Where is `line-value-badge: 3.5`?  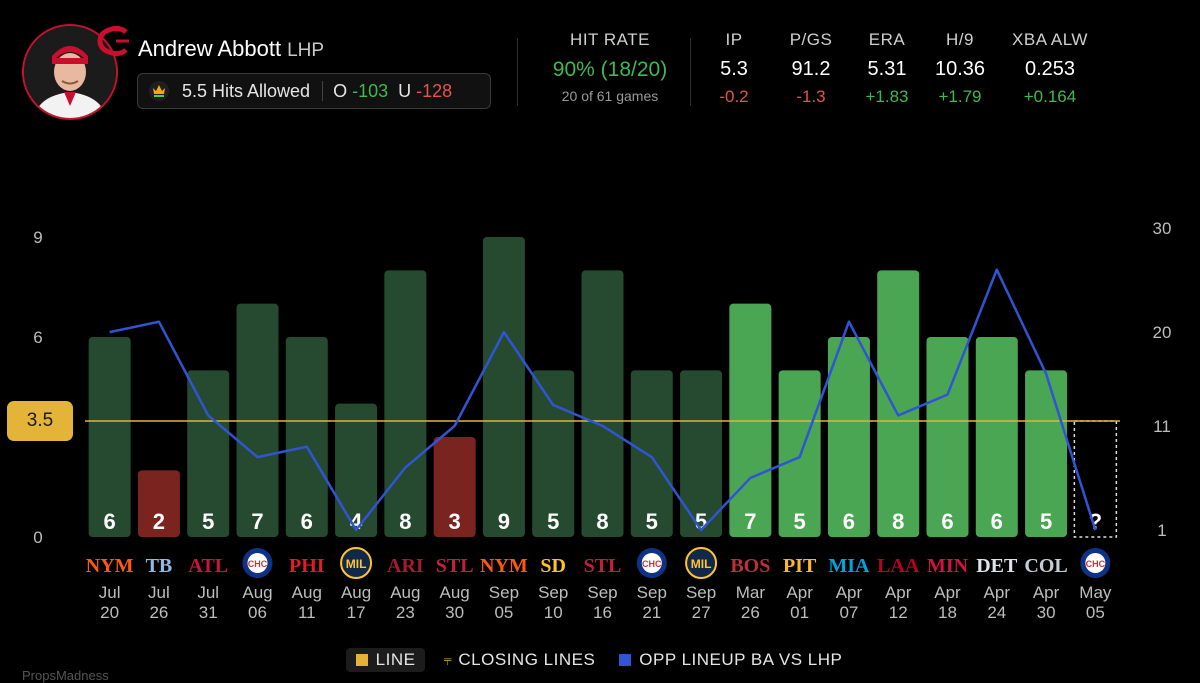
line-value-badge: 3.5 is located at coordinates (40, 421).